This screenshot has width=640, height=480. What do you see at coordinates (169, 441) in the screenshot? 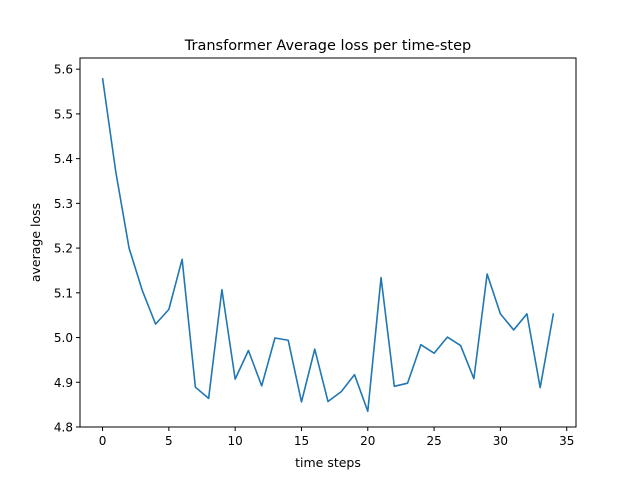
I see `x-tick-label: 5` at bounding box center [169, 441].